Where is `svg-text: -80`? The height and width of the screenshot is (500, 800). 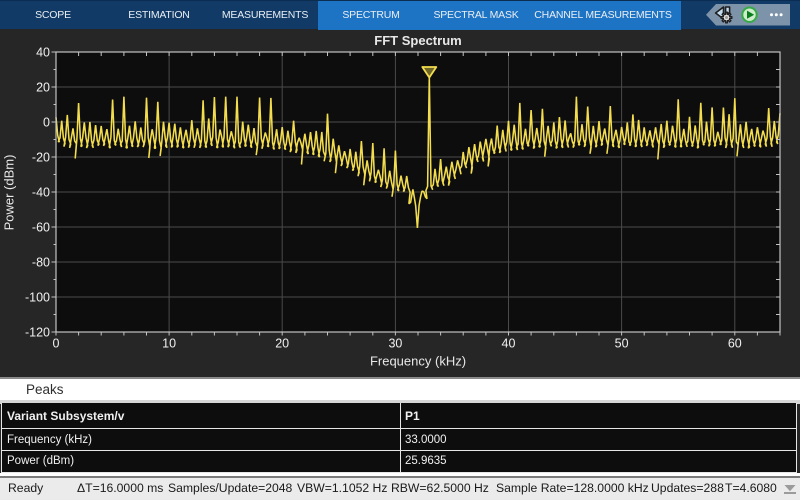 svg-text: -80 is located at coordinates (41, 263).